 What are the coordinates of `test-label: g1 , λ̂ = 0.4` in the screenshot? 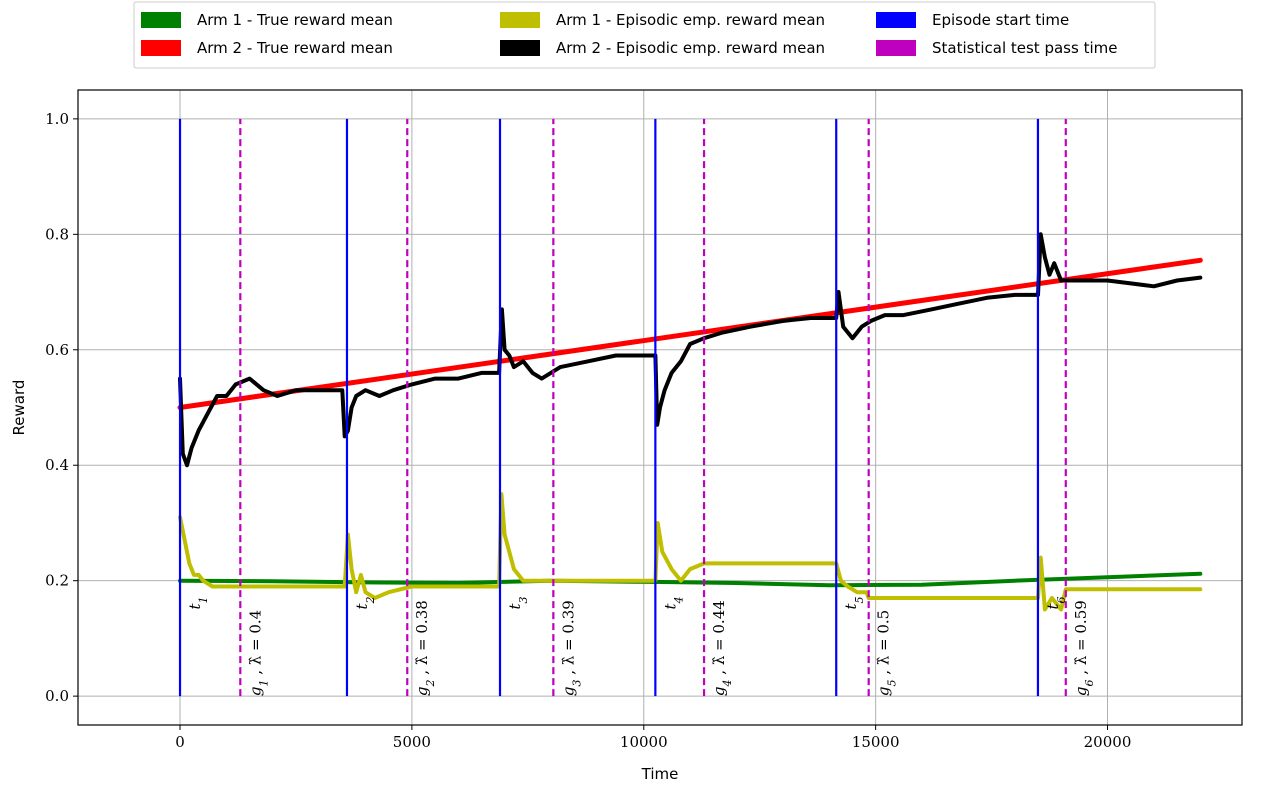 It's located at (258, 653).